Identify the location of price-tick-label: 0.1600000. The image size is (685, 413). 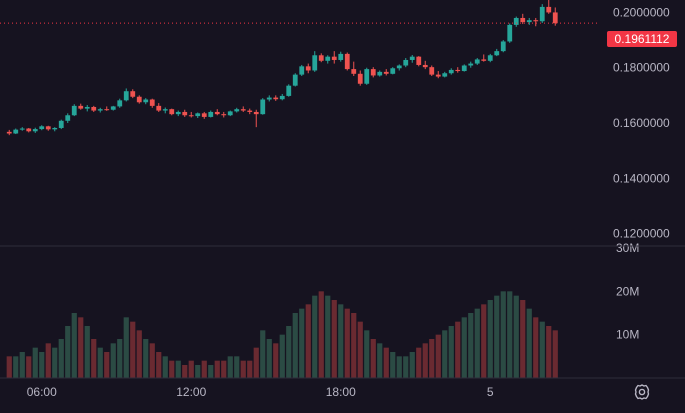
(641, 123).